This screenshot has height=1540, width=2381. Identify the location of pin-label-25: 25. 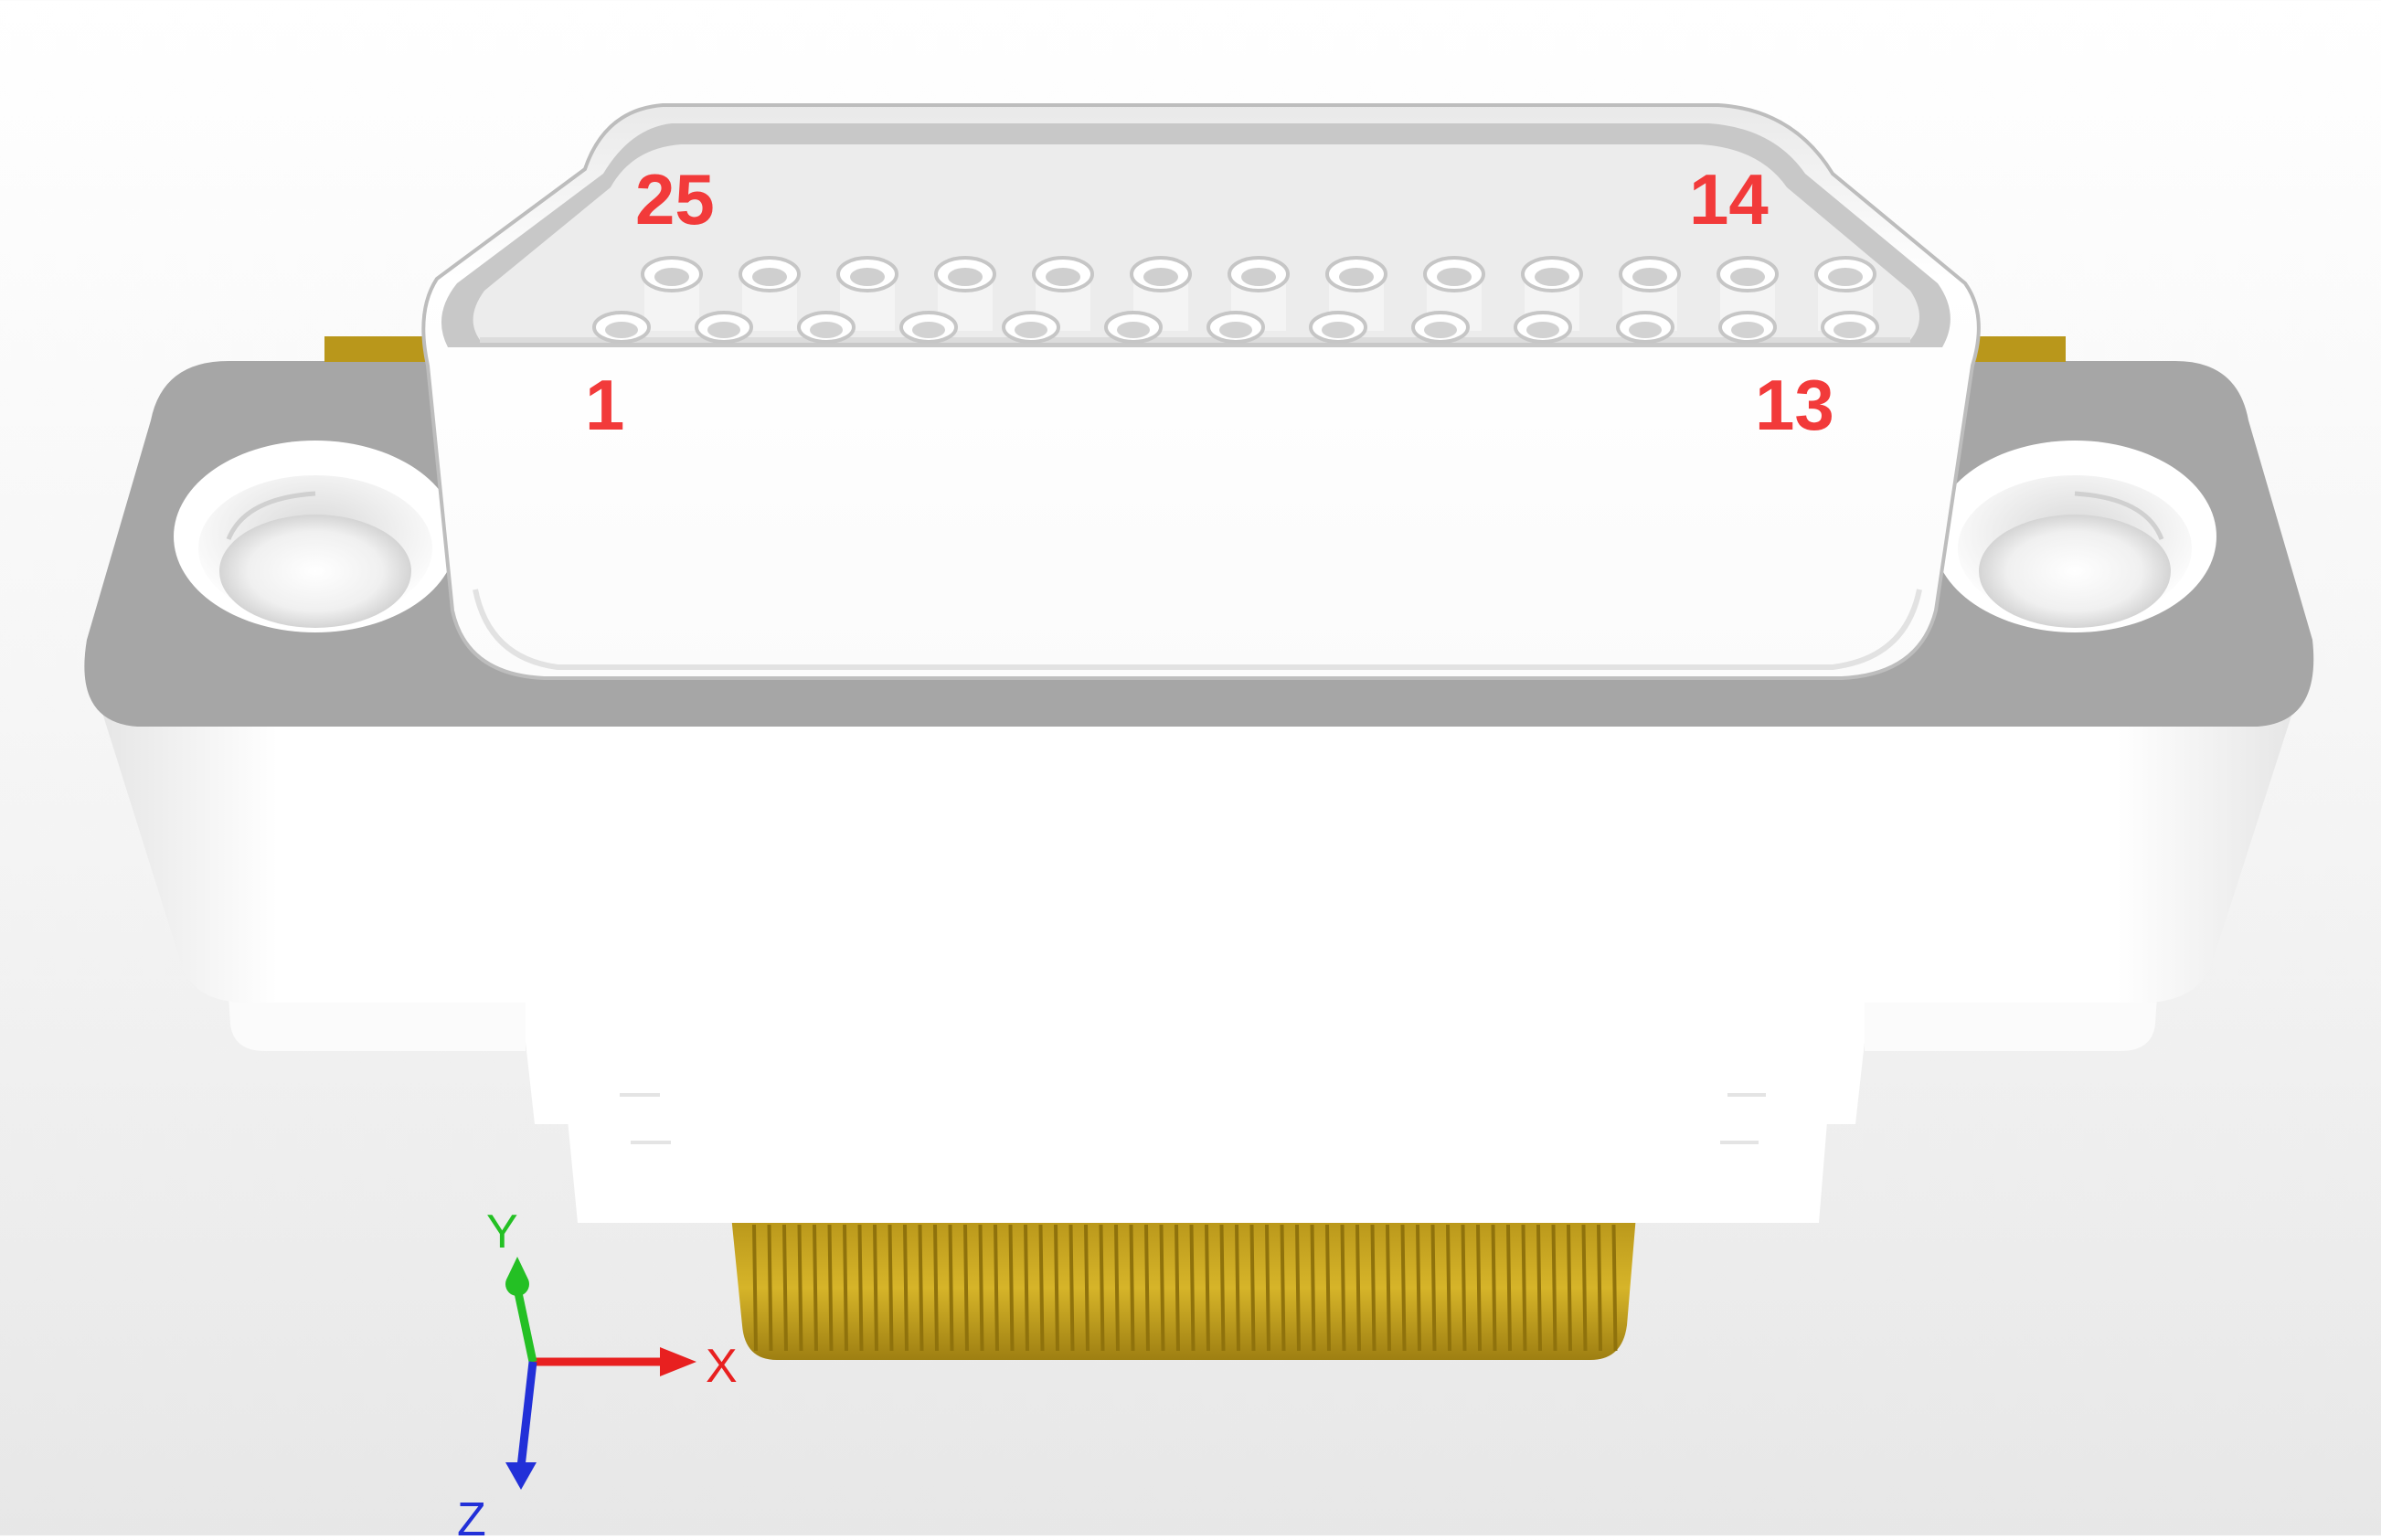
(675, 199).